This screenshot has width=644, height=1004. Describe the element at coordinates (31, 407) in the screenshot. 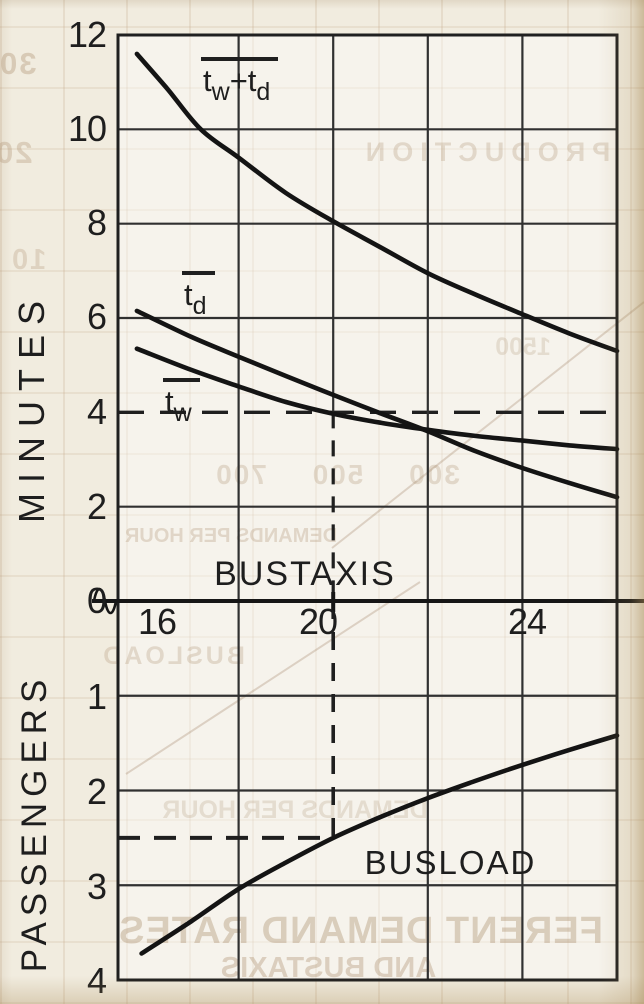

I see `y-axis-title-minutes: MINUTES` at that location.